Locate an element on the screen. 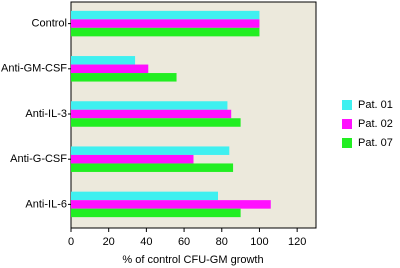 This screenshot has width=400, height=268. y-tick-label: Anti-IL-3 is located at coordinates (46, 114).